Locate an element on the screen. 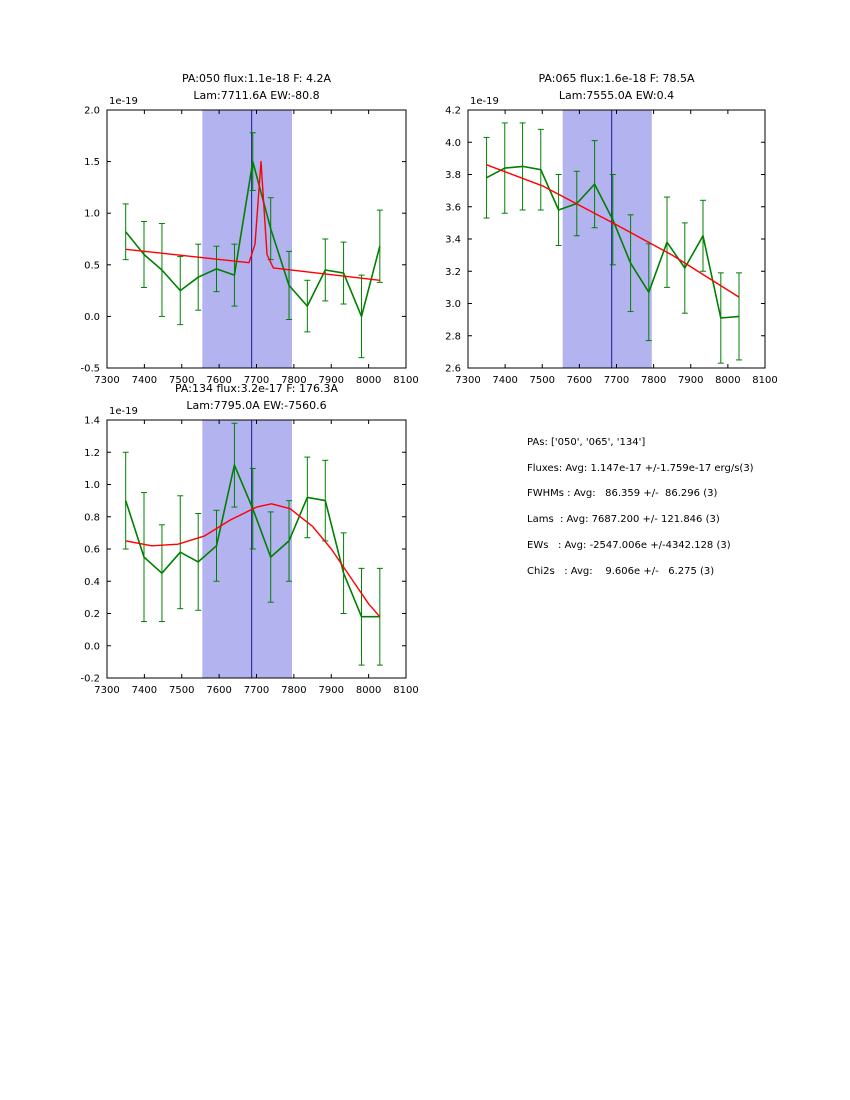 Image resolution: width=850 pixels, height=1100 pixels. stats-pas: PAs: ['050', '065', '134'] is located at coordinates (586, 442).